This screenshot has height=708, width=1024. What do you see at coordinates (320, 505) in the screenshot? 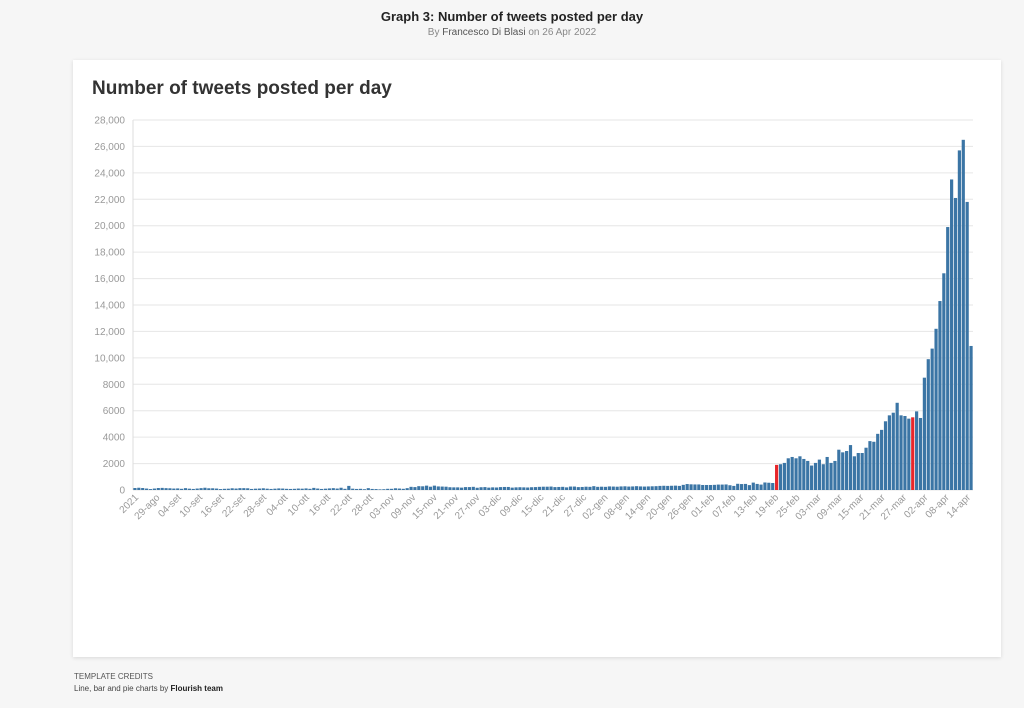
I see `x-tick-label: 16-ott` at bounding box center [320, 505].